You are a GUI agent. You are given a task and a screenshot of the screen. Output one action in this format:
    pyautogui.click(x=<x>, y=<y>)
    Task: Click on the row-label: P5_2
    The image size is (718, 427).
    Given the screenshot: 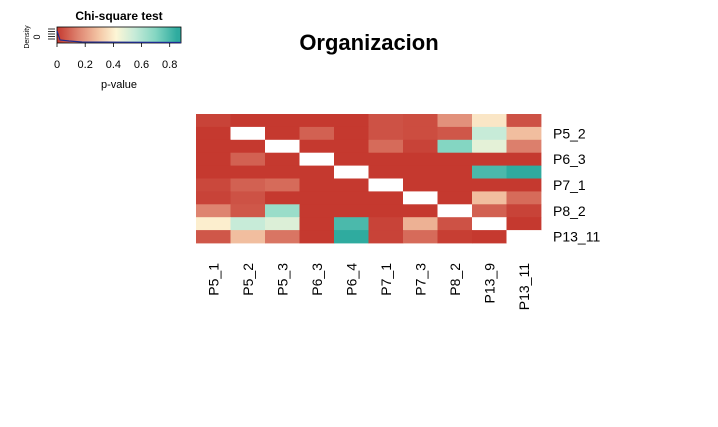 What is the action you would take?
    pyautogui.click(x=569, y=133)
    